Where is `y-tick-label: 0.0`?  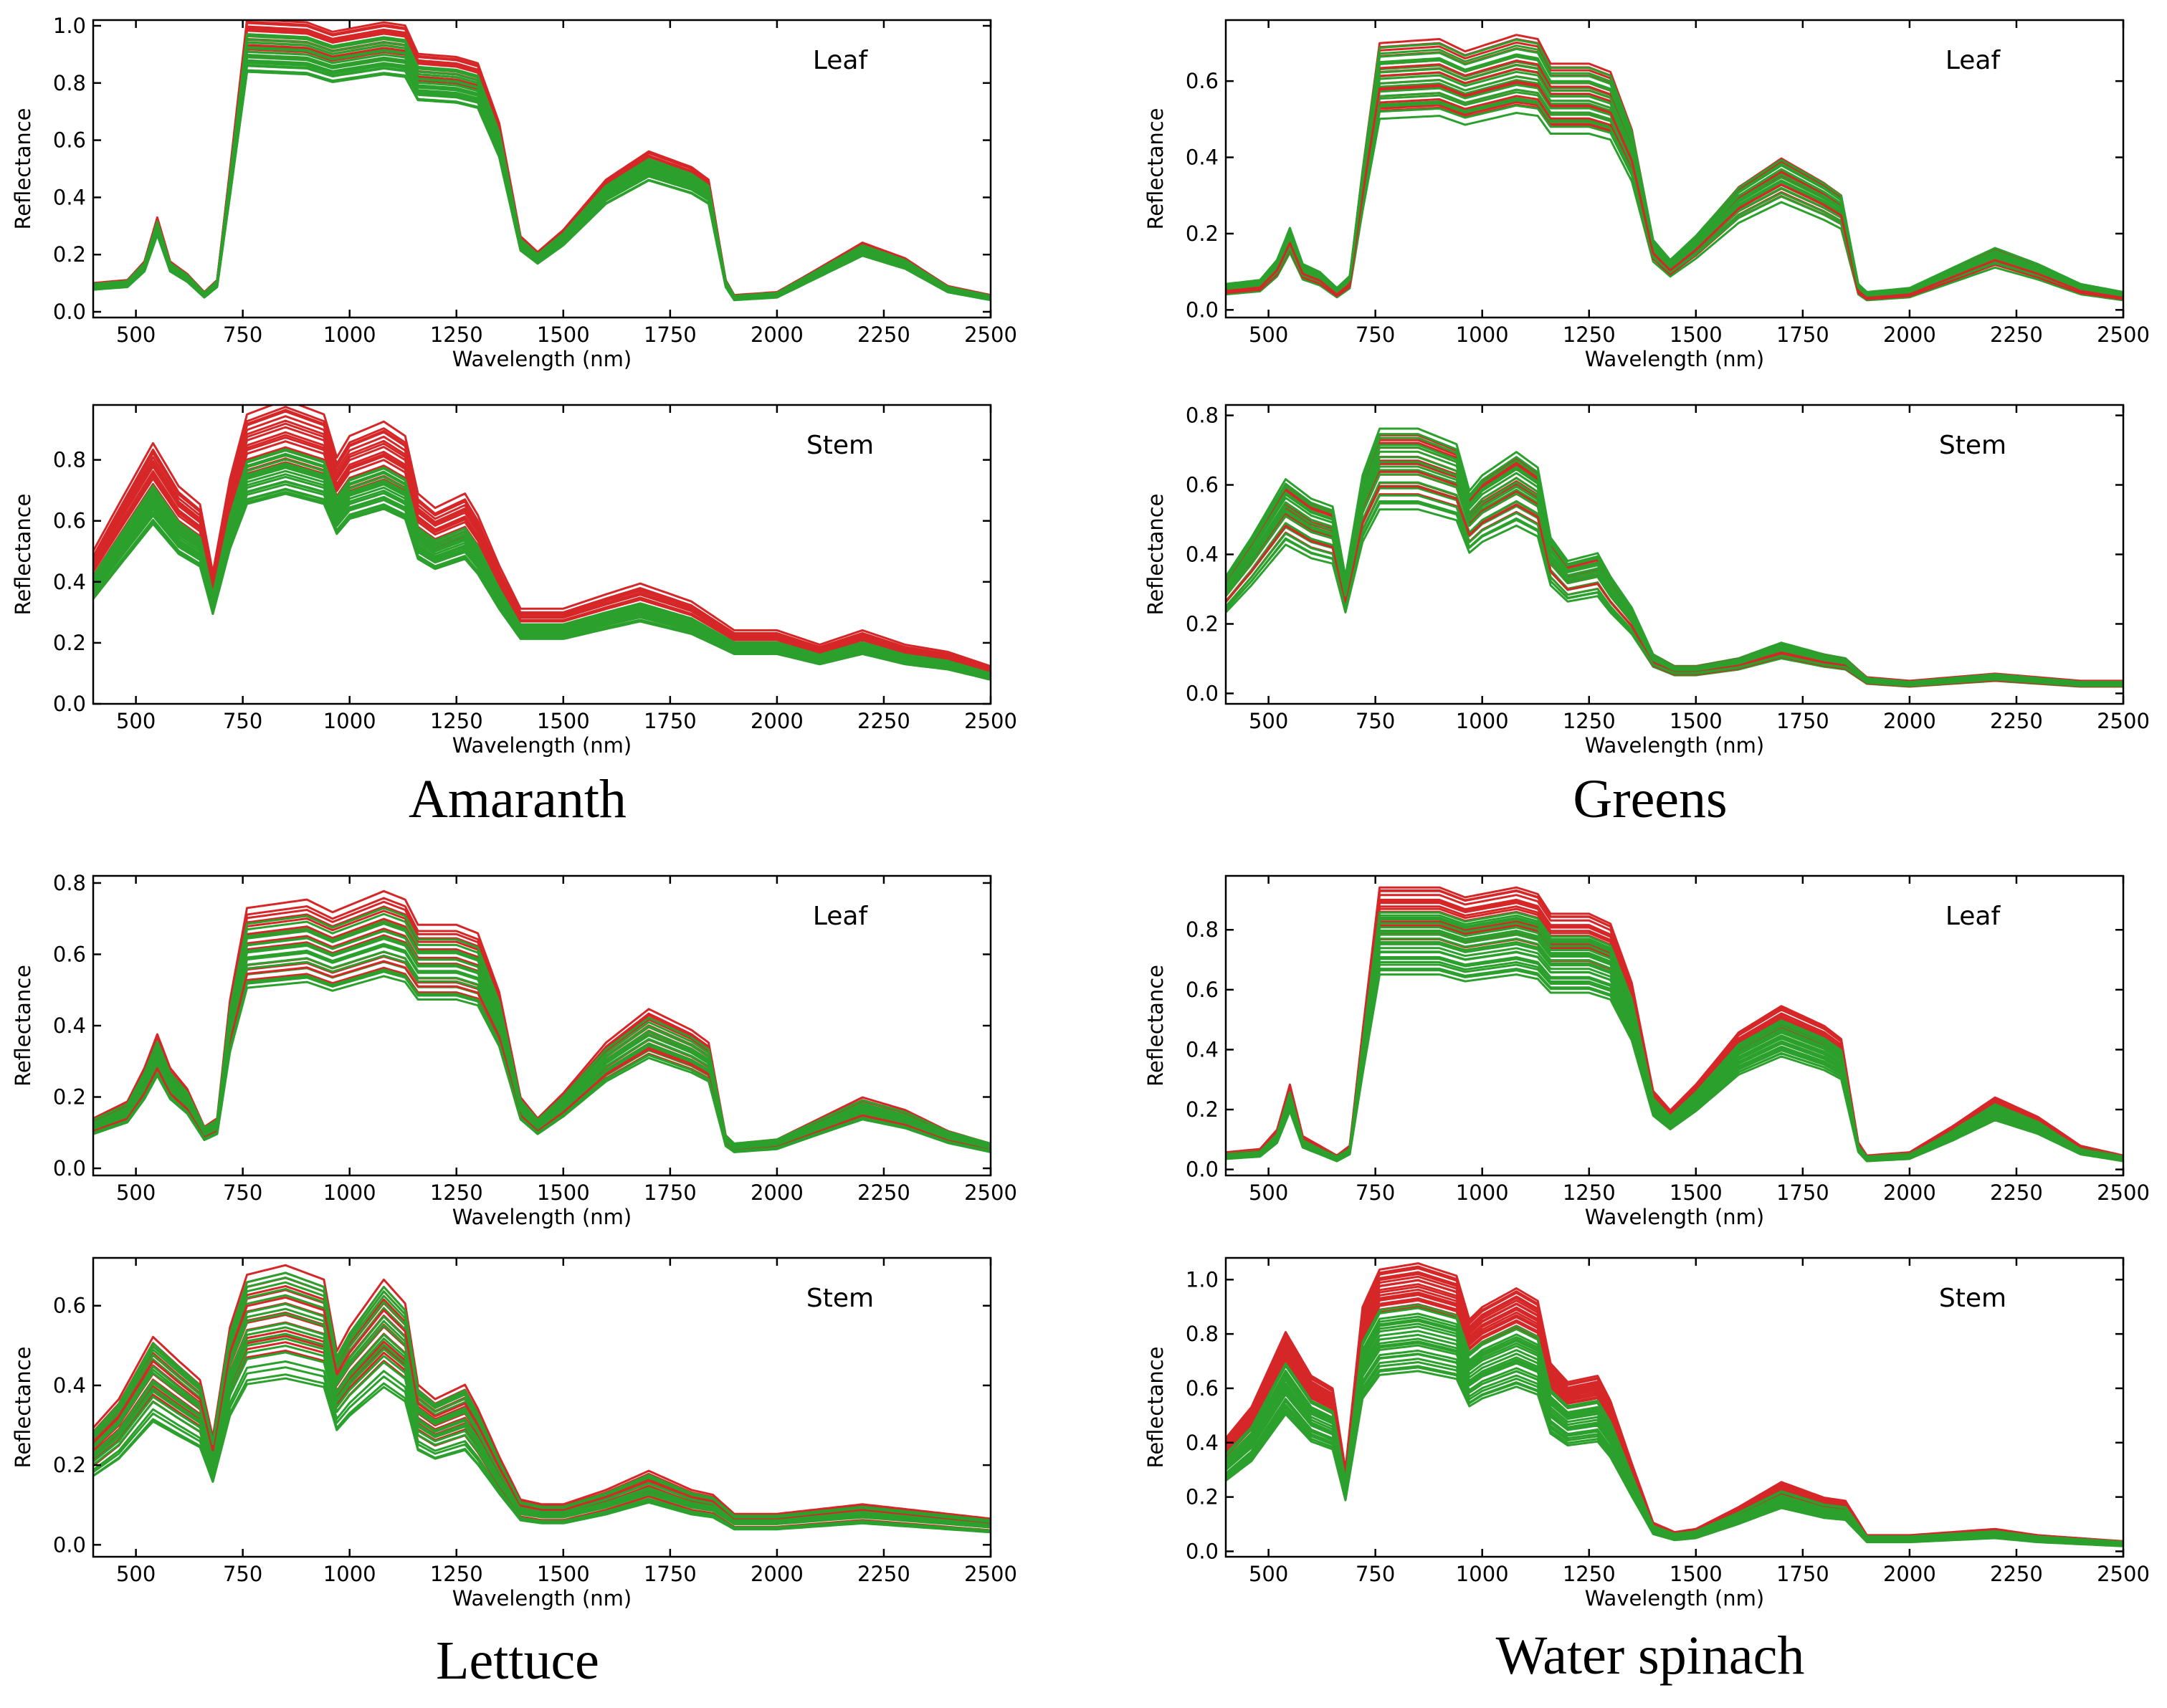 y-tick-label: 0.0 is located at coordinates (1202, 309).